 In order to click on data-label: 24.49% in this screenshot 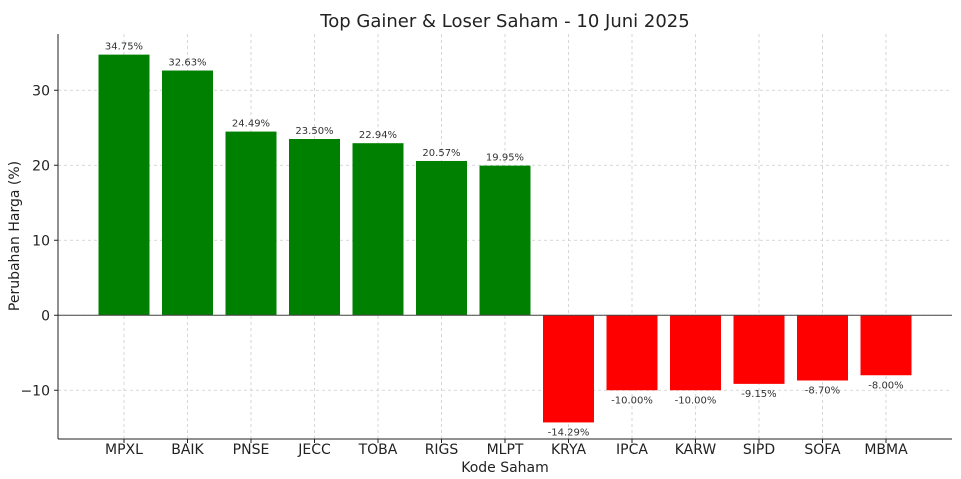, I will do `click(251, 124)`.